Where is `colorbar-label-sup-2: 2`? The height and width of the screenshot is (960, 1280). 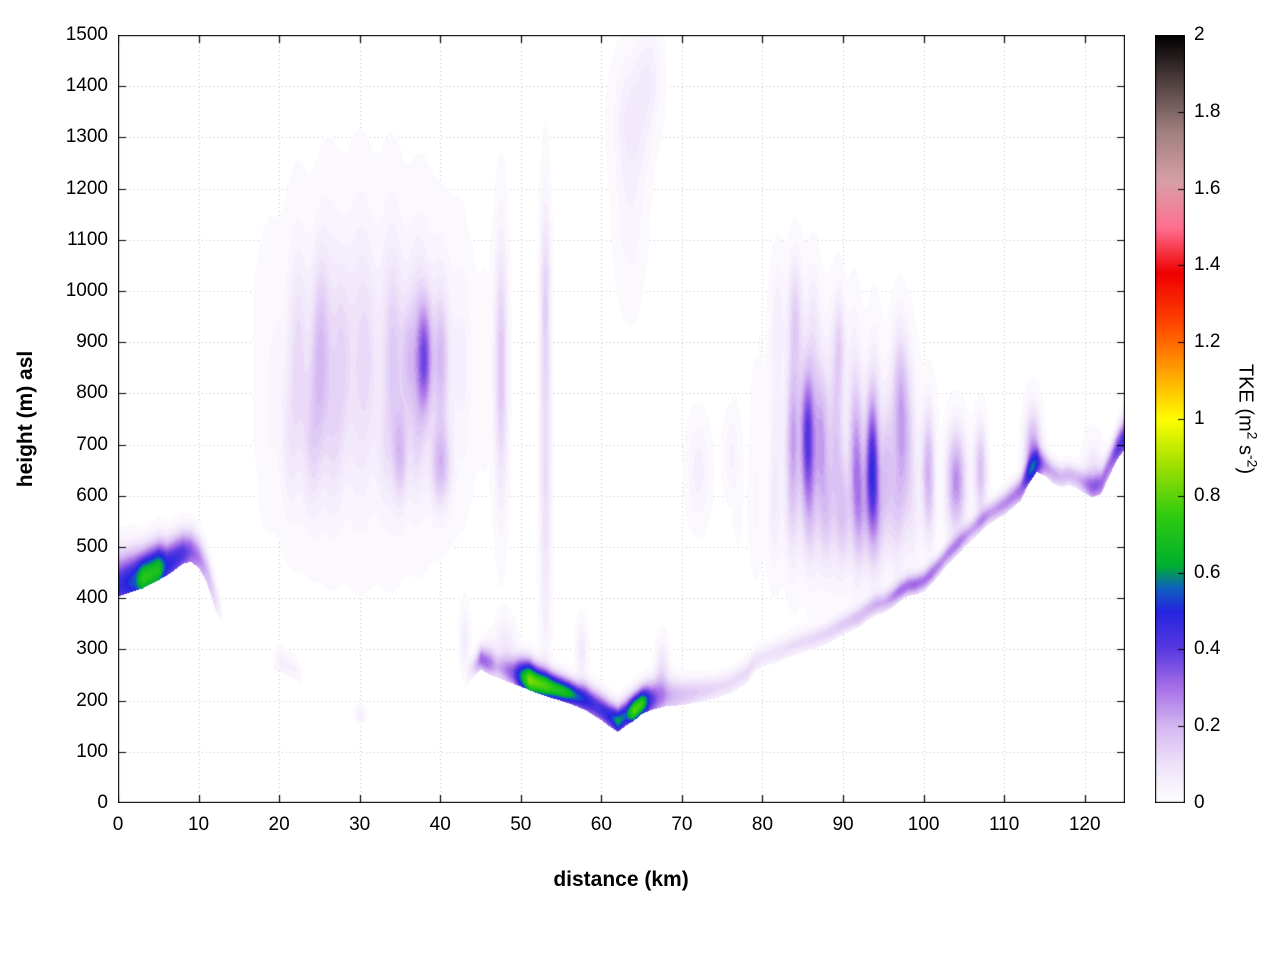
colorbar-label-sup-2: 2 is located at coordinates (1252, 435).